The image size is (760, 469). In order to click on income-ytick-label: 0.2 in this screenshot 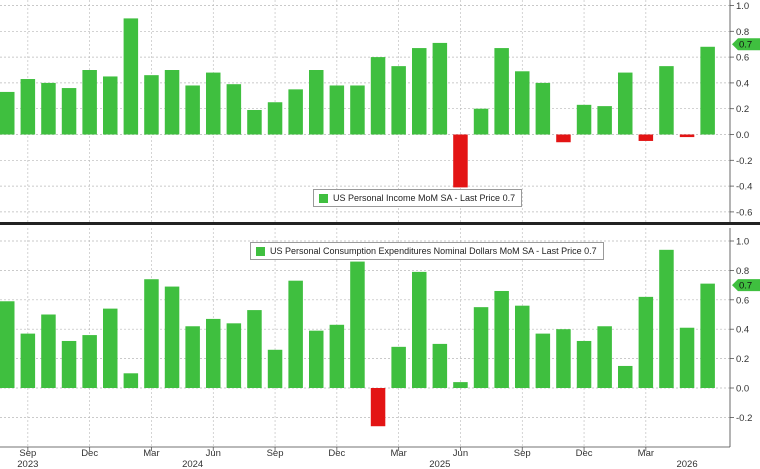, I will do `click(742, 109)`.